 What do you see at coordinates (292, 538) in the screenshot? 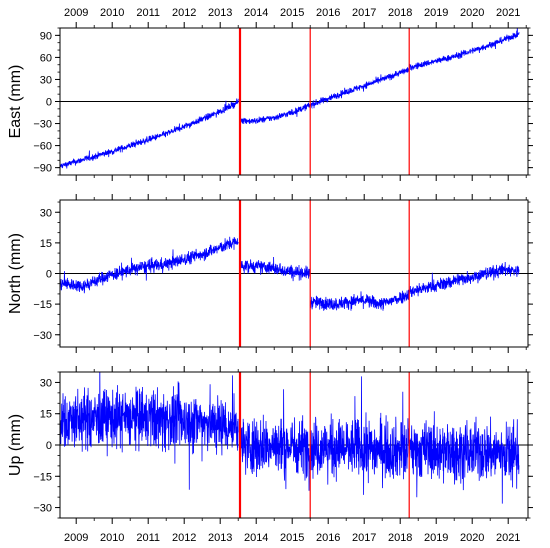
I see `x-tick-label-bottom: 2015` at bounding box center [292, 538].